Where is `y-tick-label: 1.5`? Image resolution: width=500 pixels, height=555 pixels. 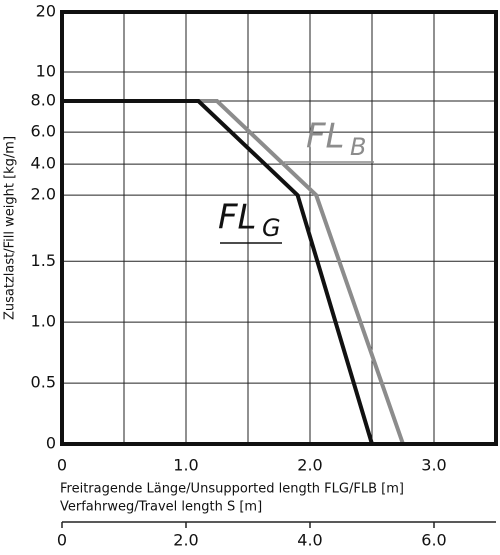 y-tick-label: 1.5 is located at coordinates (43, 260).